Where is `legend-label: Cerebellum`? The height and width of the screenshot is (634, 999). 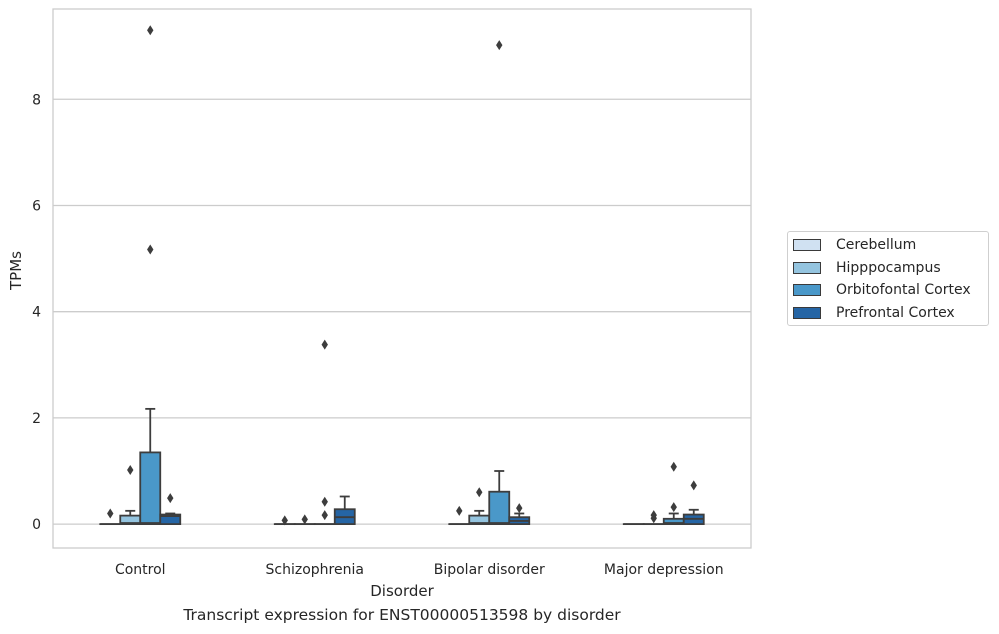
legend-label: Cerebellum is located at coordinates (876, 245).